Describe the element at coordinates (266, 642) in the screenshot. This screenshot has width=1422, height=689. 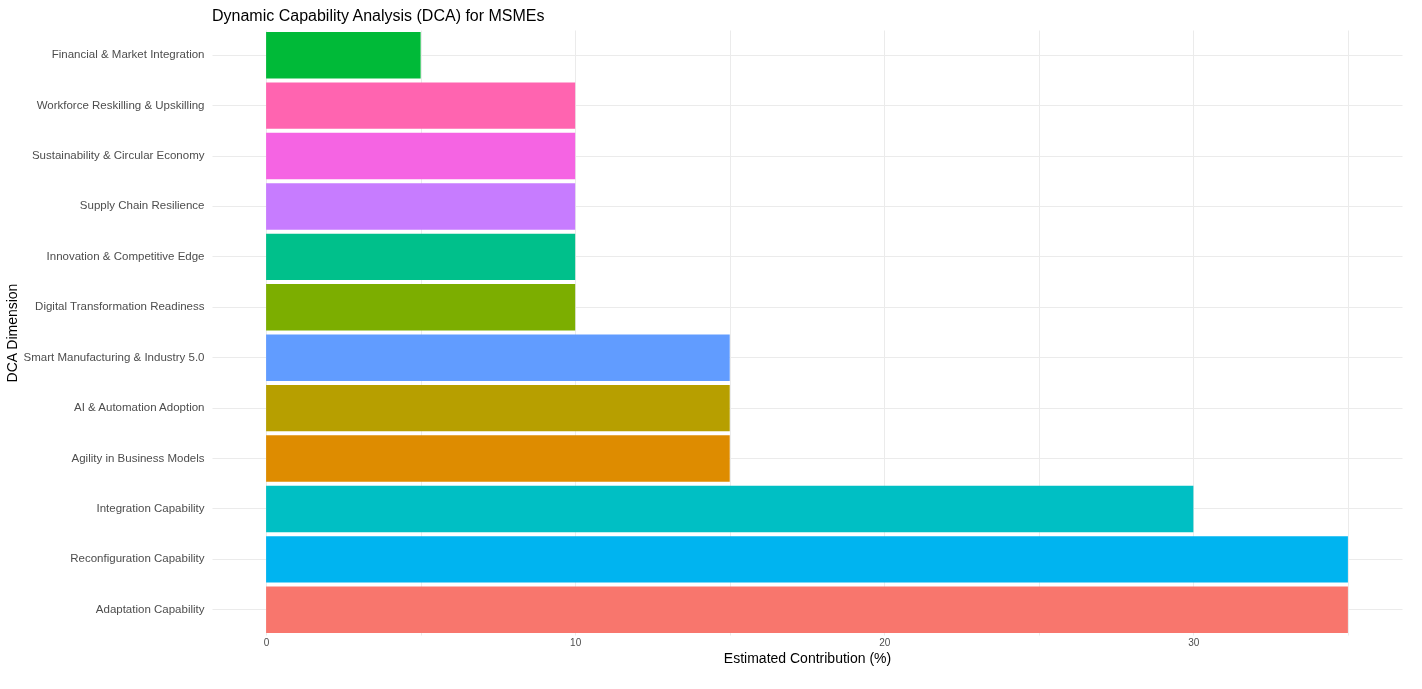
I see `x-tick-label: 0` at that location.